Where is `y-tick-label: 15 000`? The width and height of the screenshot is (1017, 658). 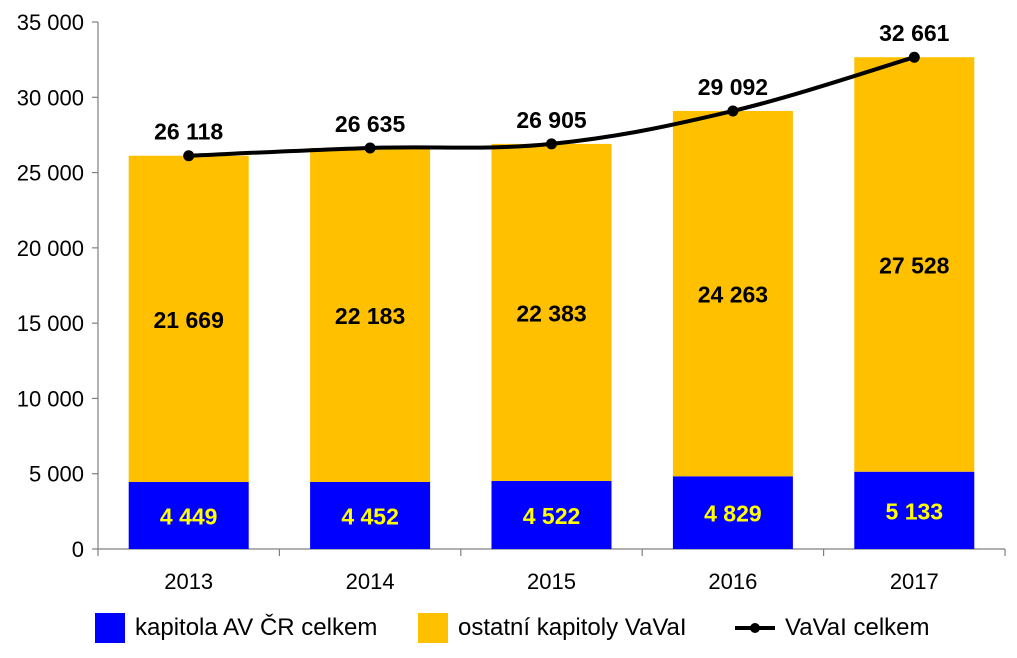
y-tick-label: 15 000 is located at coordinates (50, 323).